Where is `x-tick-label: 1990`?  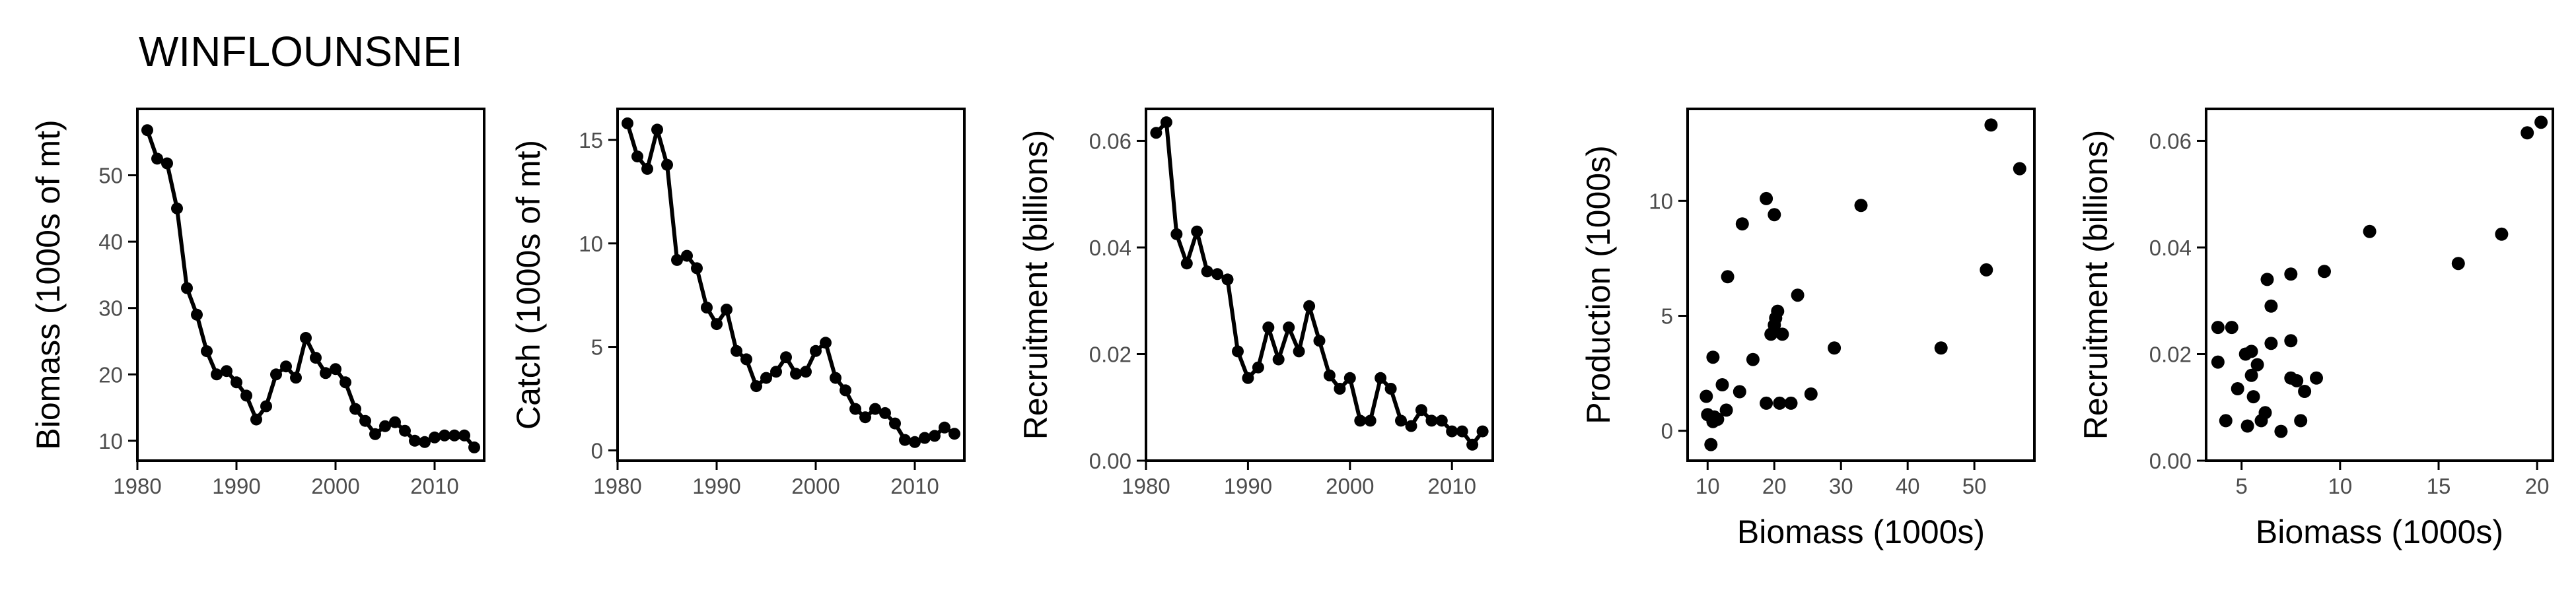
x-tick-label: 1990 is located at coordinates (716, 486).